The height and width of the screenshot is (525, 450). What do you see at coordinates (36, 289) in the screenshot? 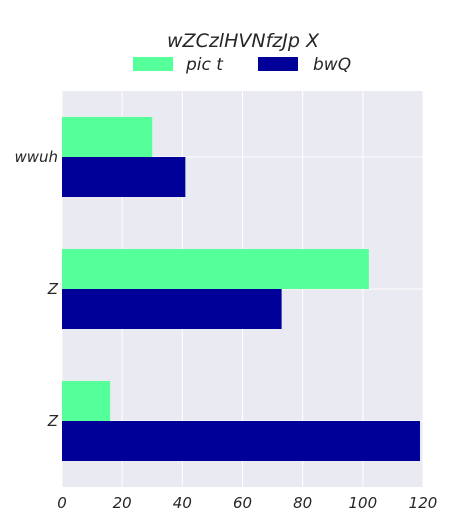
I see `y-tick-labels: wwuh Z Z` at bounding box center [36, 289].